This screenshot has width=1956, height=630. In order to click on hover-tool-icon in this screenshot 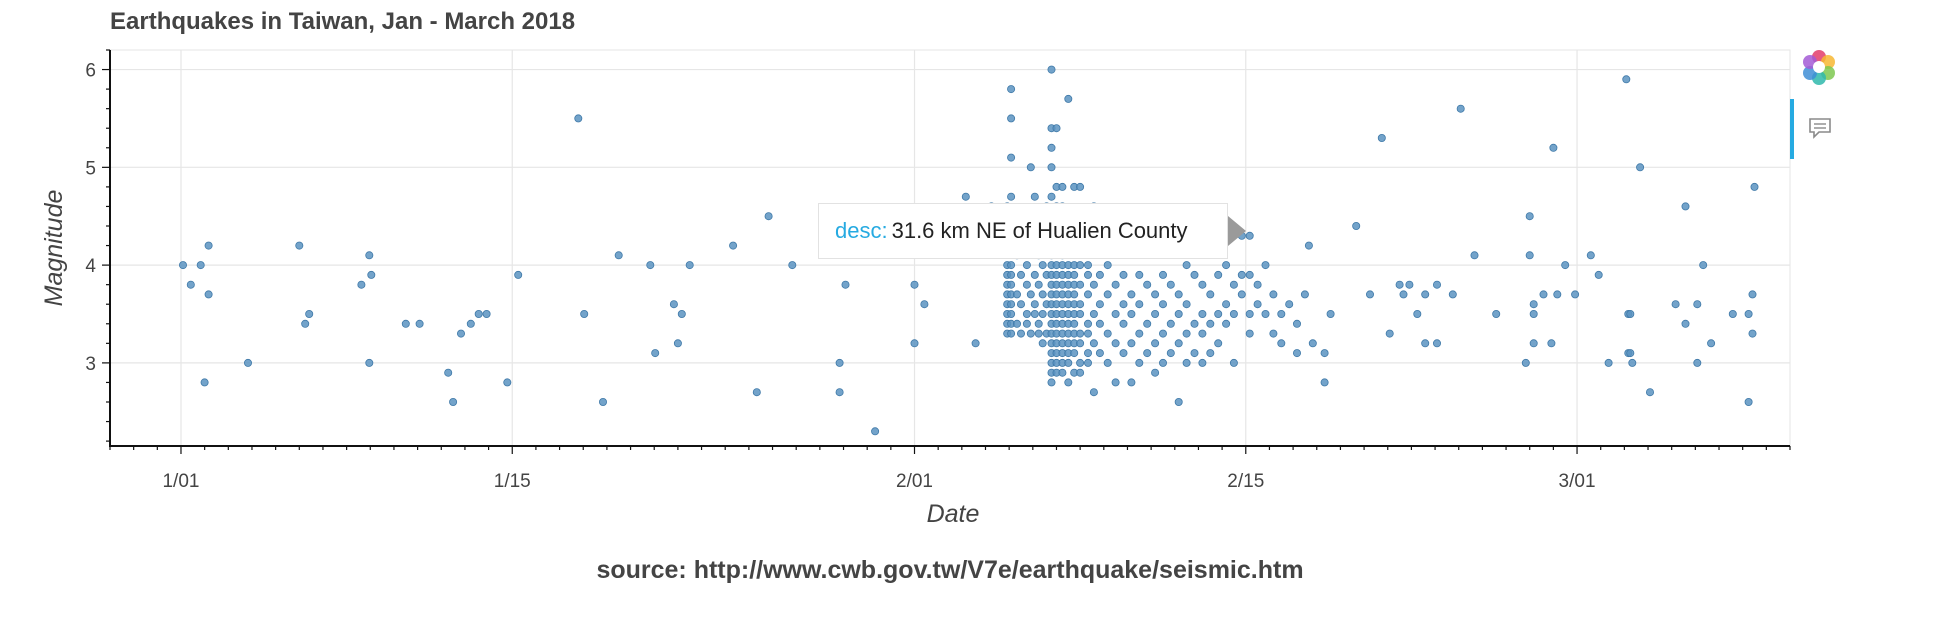, I will do `click(1820, 128)`.